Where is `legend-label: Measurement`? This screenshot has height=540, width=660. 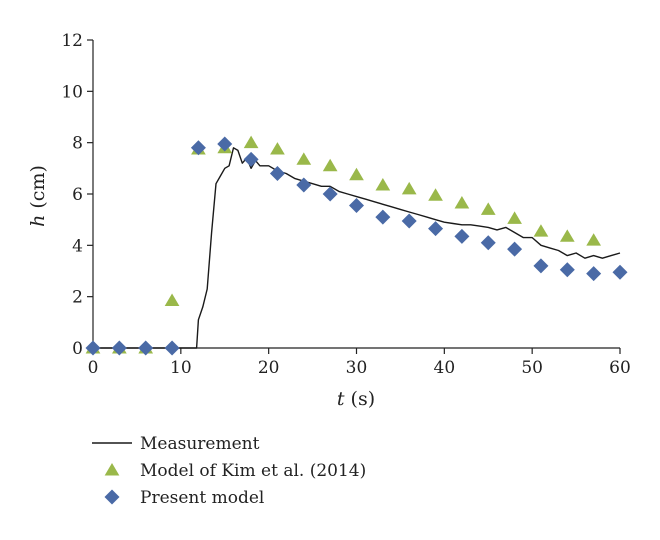 legend-label: Measurement is located at coordinates (200, 444).